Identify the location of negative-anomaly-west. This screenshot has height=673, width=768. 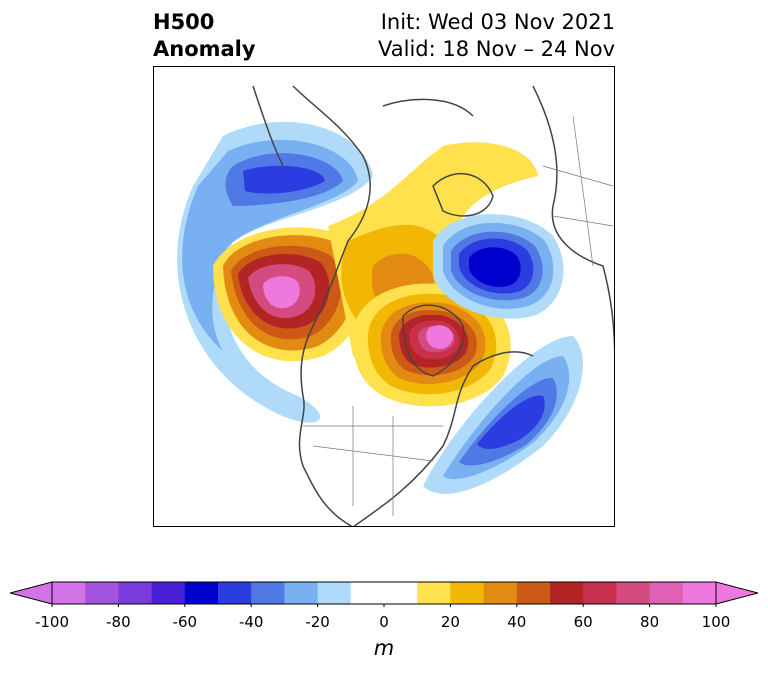
(275, 272).